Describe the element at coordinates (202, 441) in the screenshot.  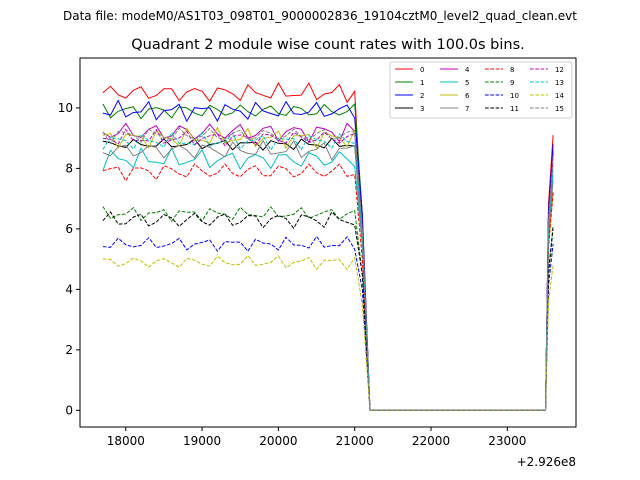
I see `x-tick-label: 19000` at that location.